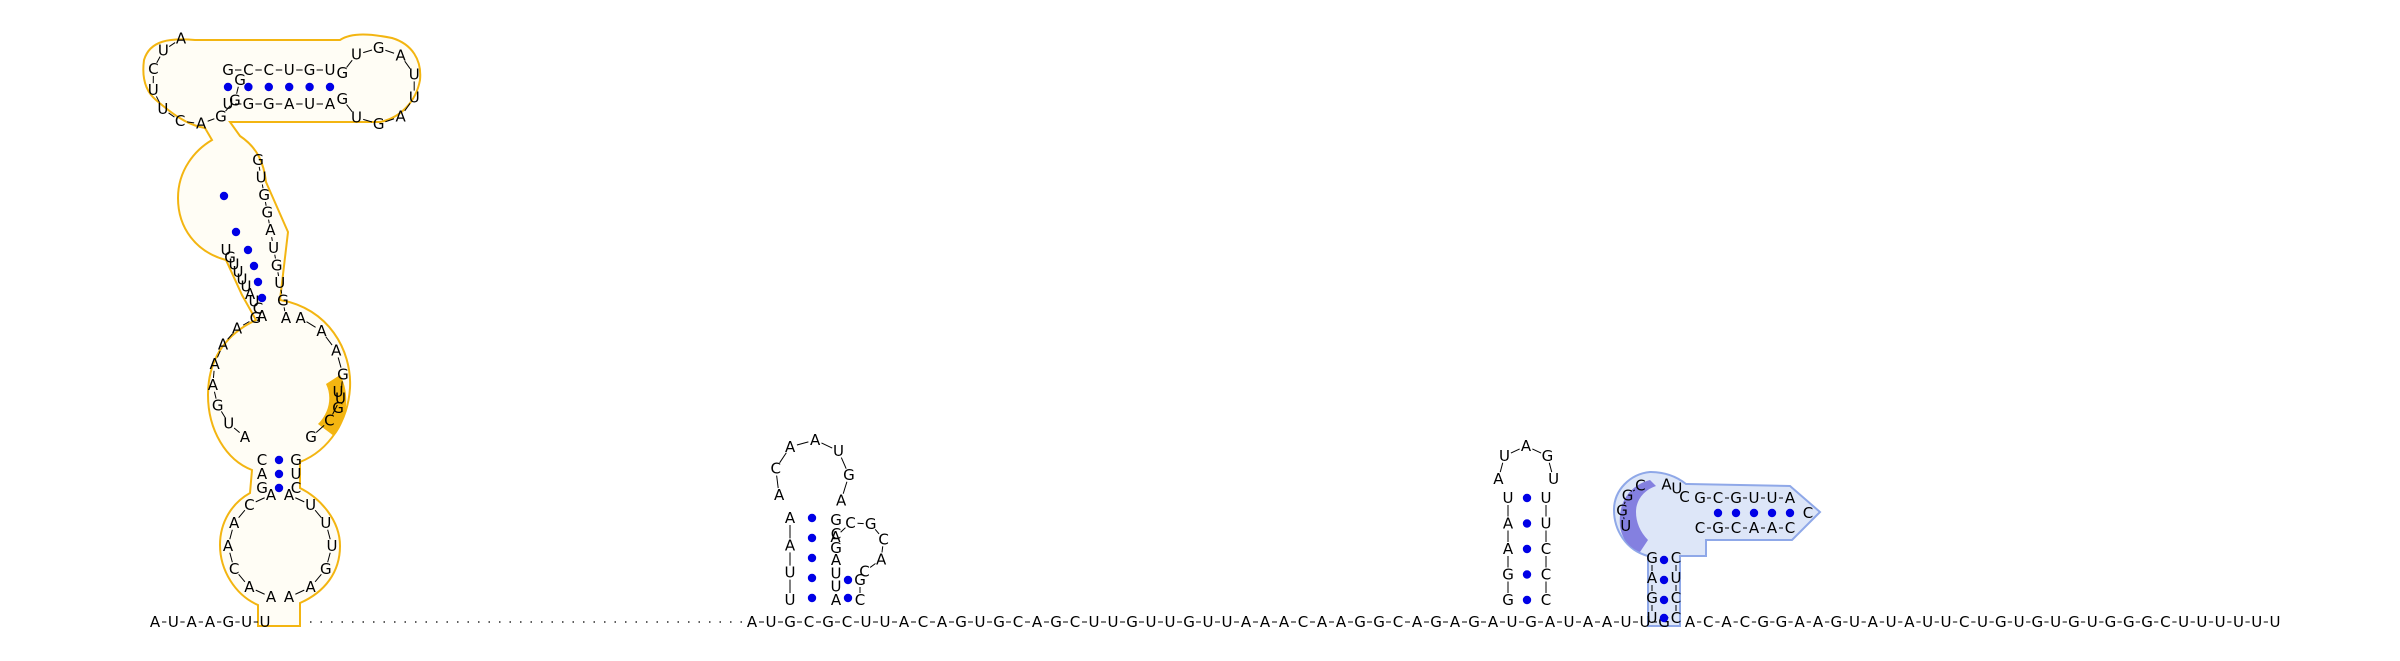 The image size is (2400, 661). Describe the element at coordinates (1637, 516) in the screenshot. I see `domain-4-highlight-arc` at that location.